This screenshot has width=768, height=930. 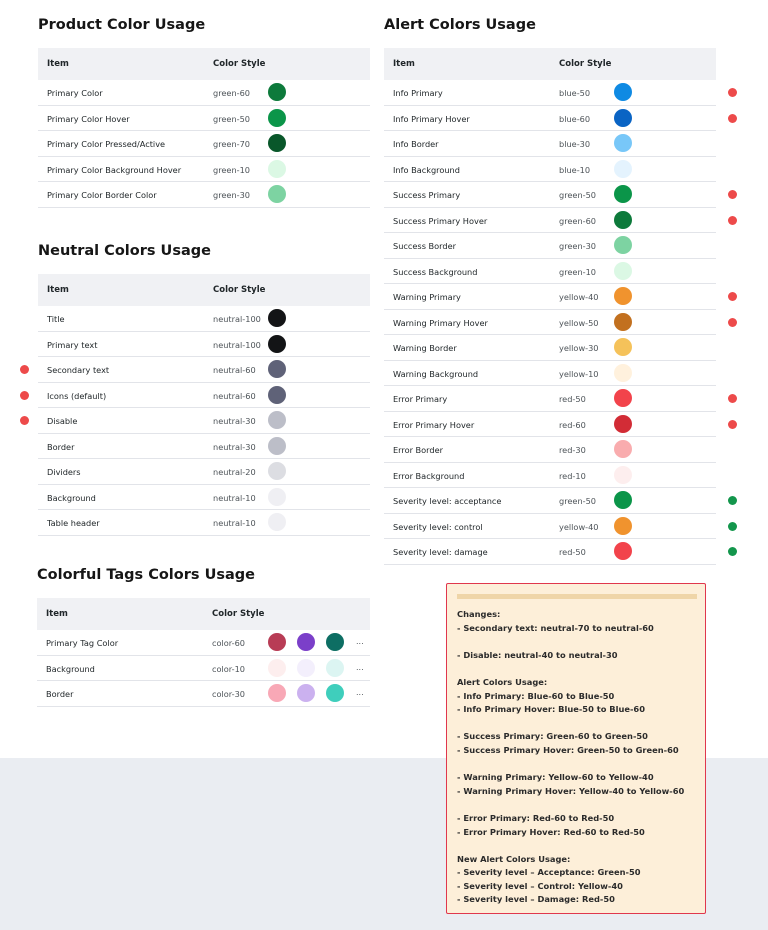 What do you see at coordinates (426, 169) in the screenshot?
I see `row-item-label: Info Background` at bounding box center [426, 169].